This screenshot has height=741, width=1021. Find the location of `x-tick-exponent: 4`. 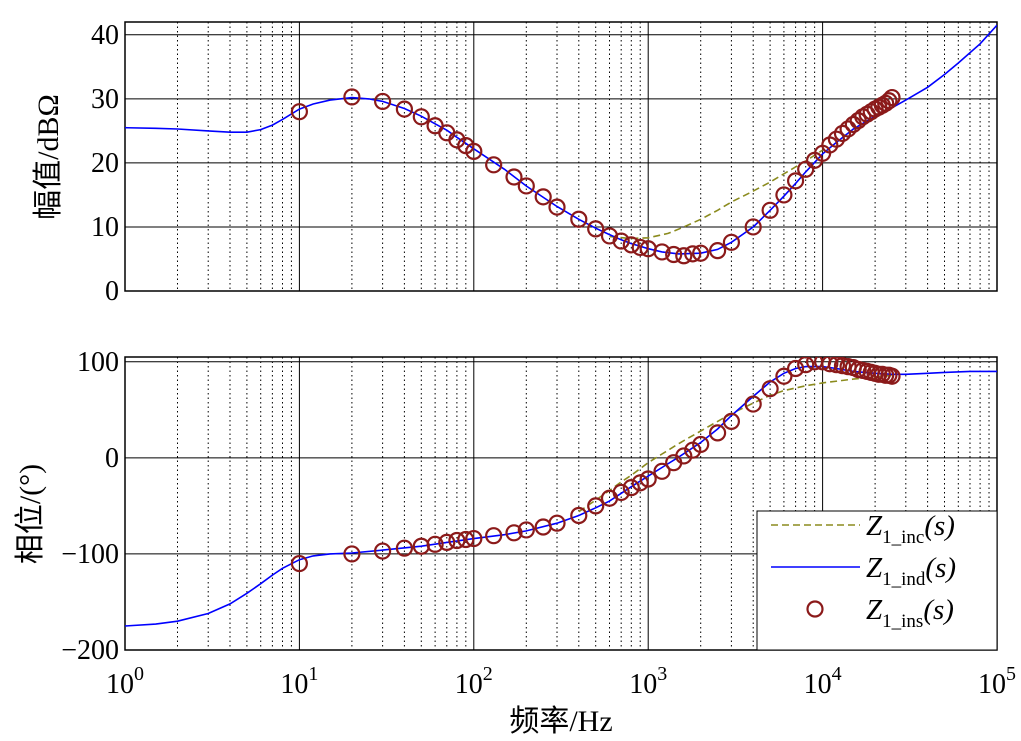

x-tick-exponent: 4 is located at coordinates (837, 674).